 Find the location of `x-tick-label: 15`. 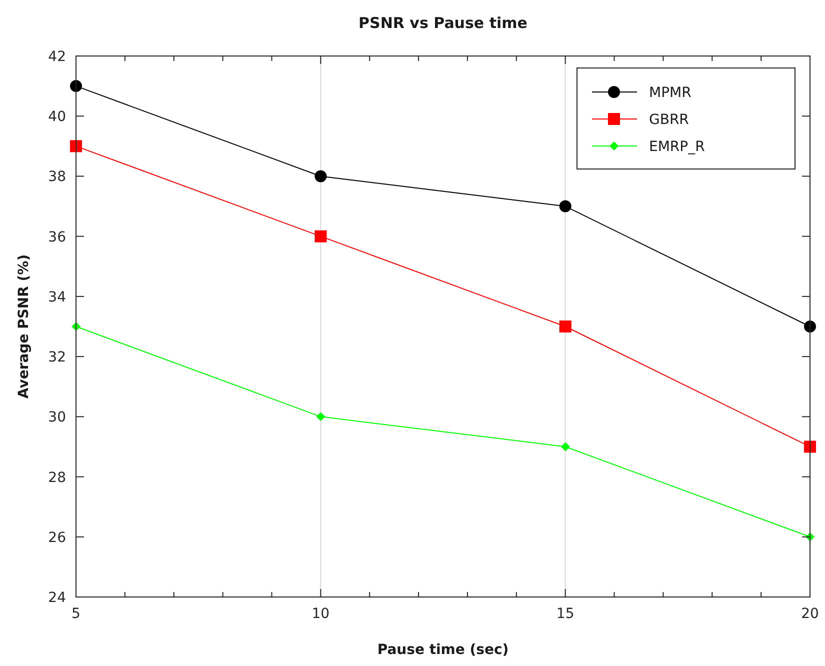

x-tick-label: 15 is located at coordinates (565, 614).